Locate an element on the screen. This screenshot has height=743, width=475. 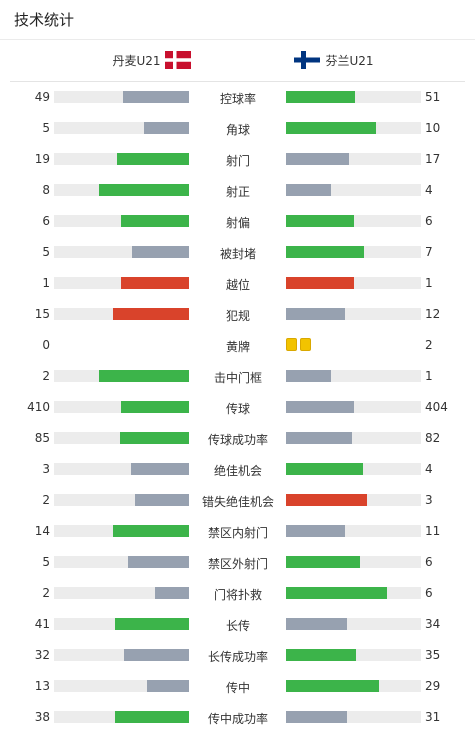
stat-row: 14 禁区内射门 11 is located at coordinates (237, 530).